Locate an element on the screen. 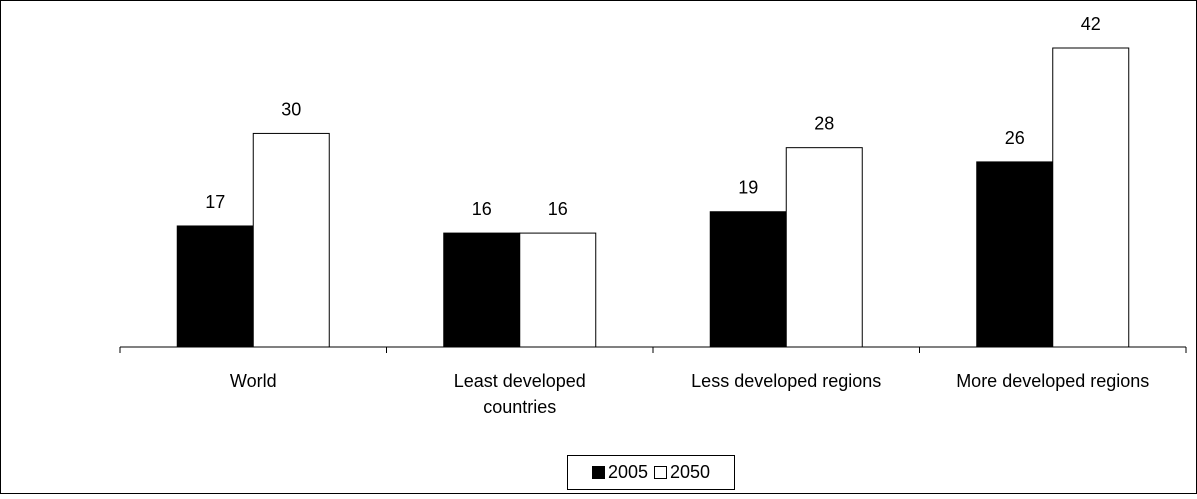 This screenshot has width=1197, height=499. legend-item-2005: 2005 is located at coordinates (619, 472).